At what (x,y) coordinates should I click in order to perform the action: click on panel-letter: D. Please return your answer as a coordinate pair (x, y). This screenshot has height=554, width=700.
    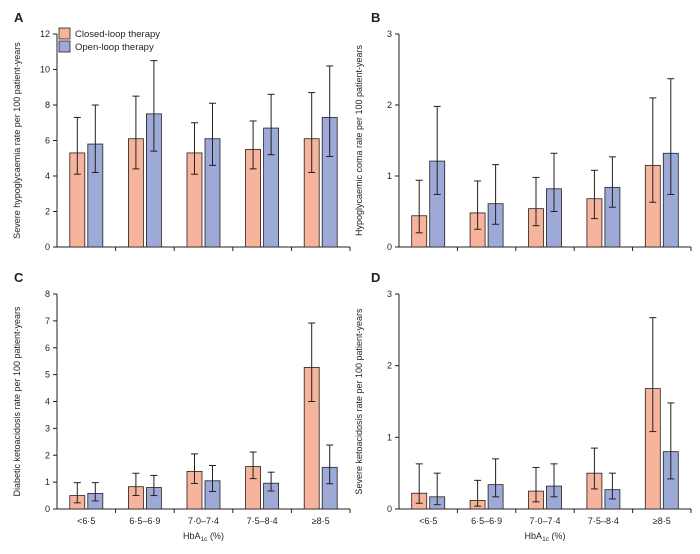
    Looking at the image, I should click on (375, 277).